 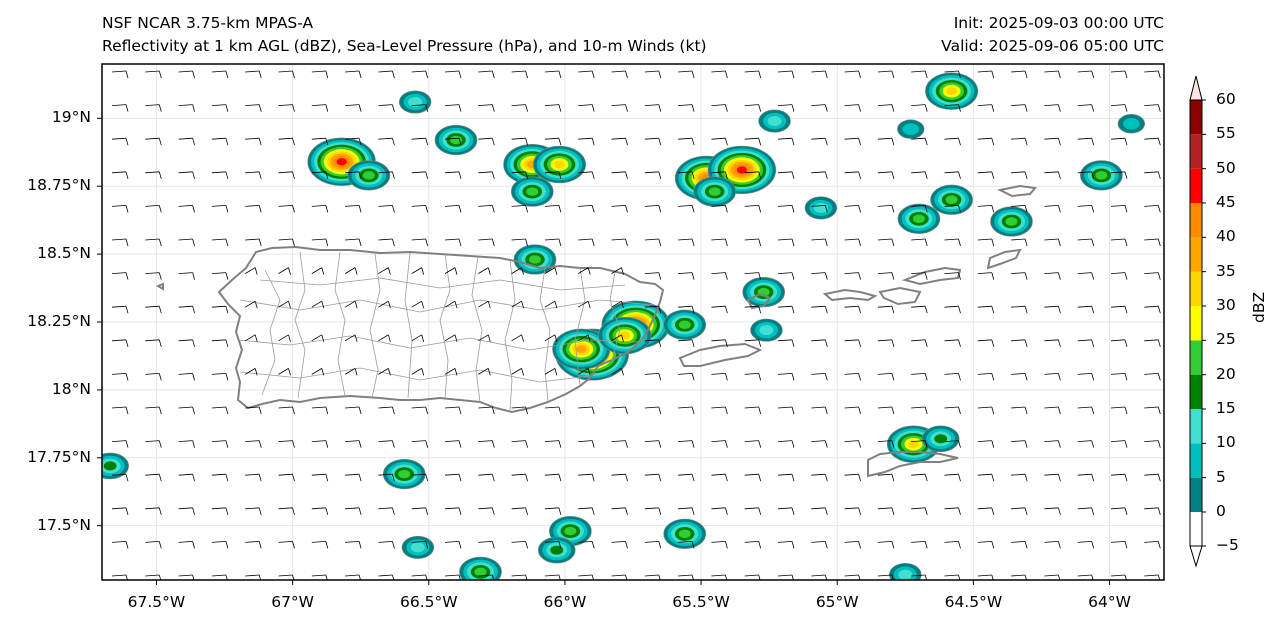 What do you see at coordinates (441, 329) in the screenshot?
I see `puerto-rico-coast` at bounding box center [441, 329].